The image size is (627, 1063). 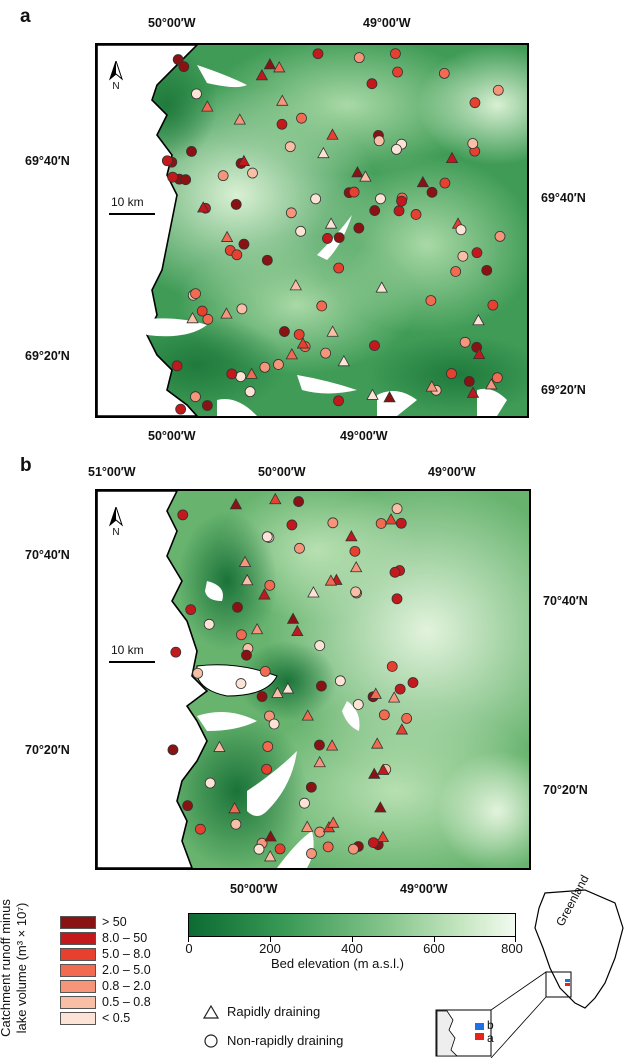 I want to click on panel-b-lat-left-1: 70°40′N, so click(x=47, y=555).